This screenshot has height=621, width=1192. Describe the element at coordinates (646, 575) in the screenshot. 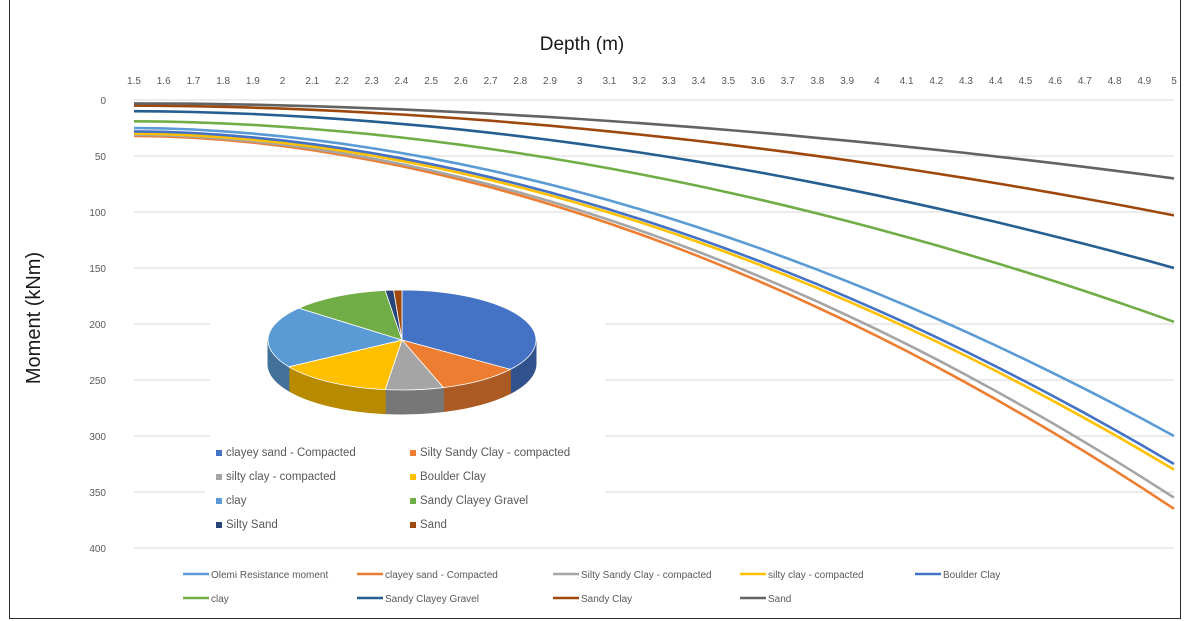

I see `legend-label: Silty Sandy Clay - compacted` at that location.